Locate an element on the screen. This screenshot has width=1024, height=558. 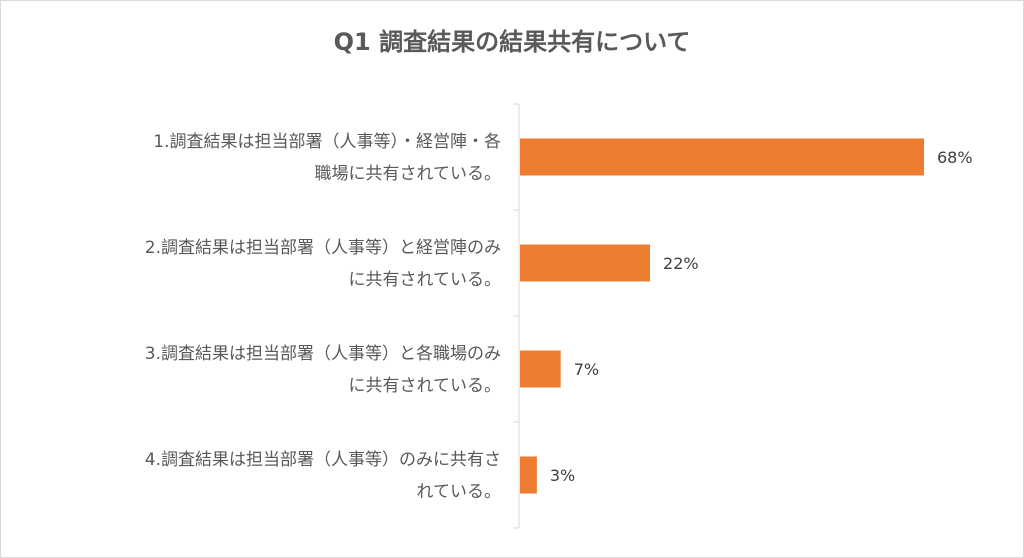
value-label-1: 68% is located at coordinates (955, 157).